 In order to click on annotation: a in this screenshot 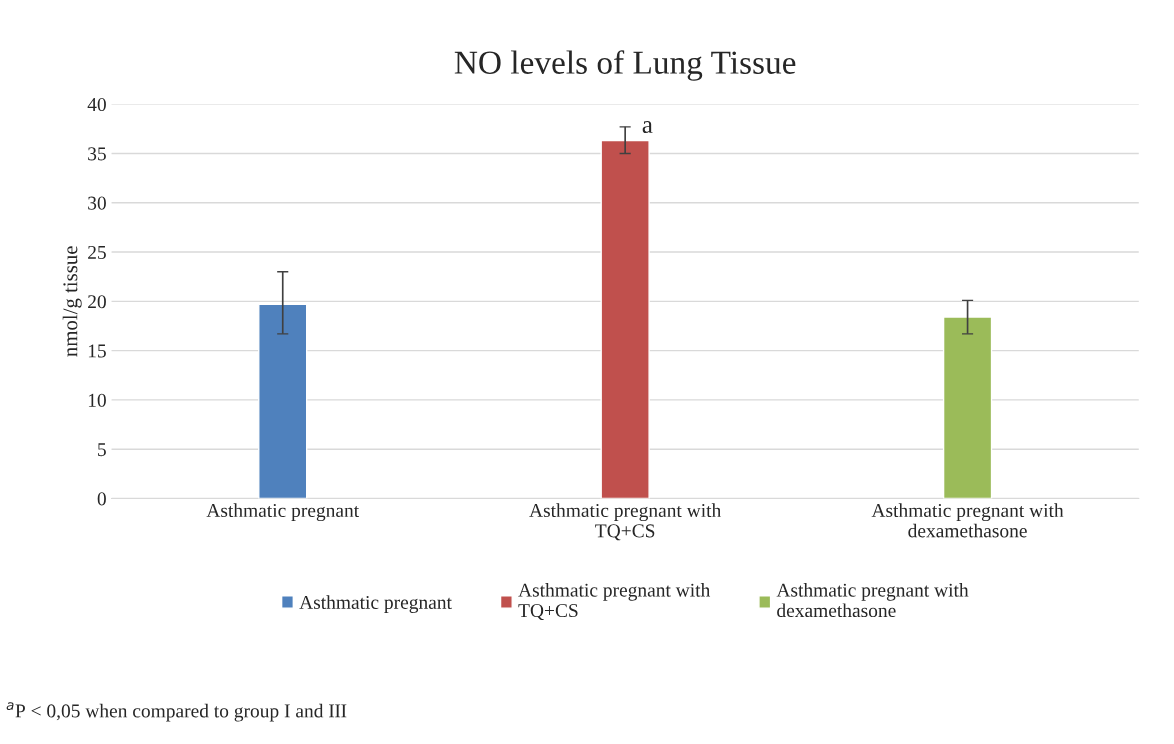, I will do `click(647, 127)`.